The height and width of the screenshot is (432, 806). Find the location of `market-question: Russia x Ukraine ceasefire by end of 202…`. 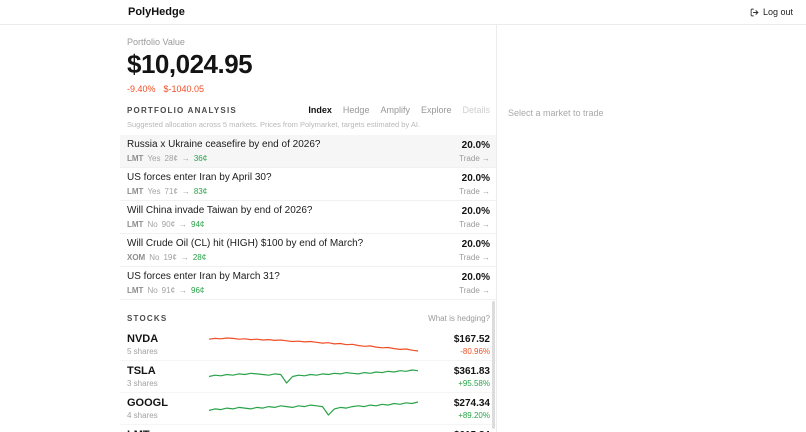

market-question: Russia x Ukraine ceasefire by end of 202… is located at coordinates (224, 144).